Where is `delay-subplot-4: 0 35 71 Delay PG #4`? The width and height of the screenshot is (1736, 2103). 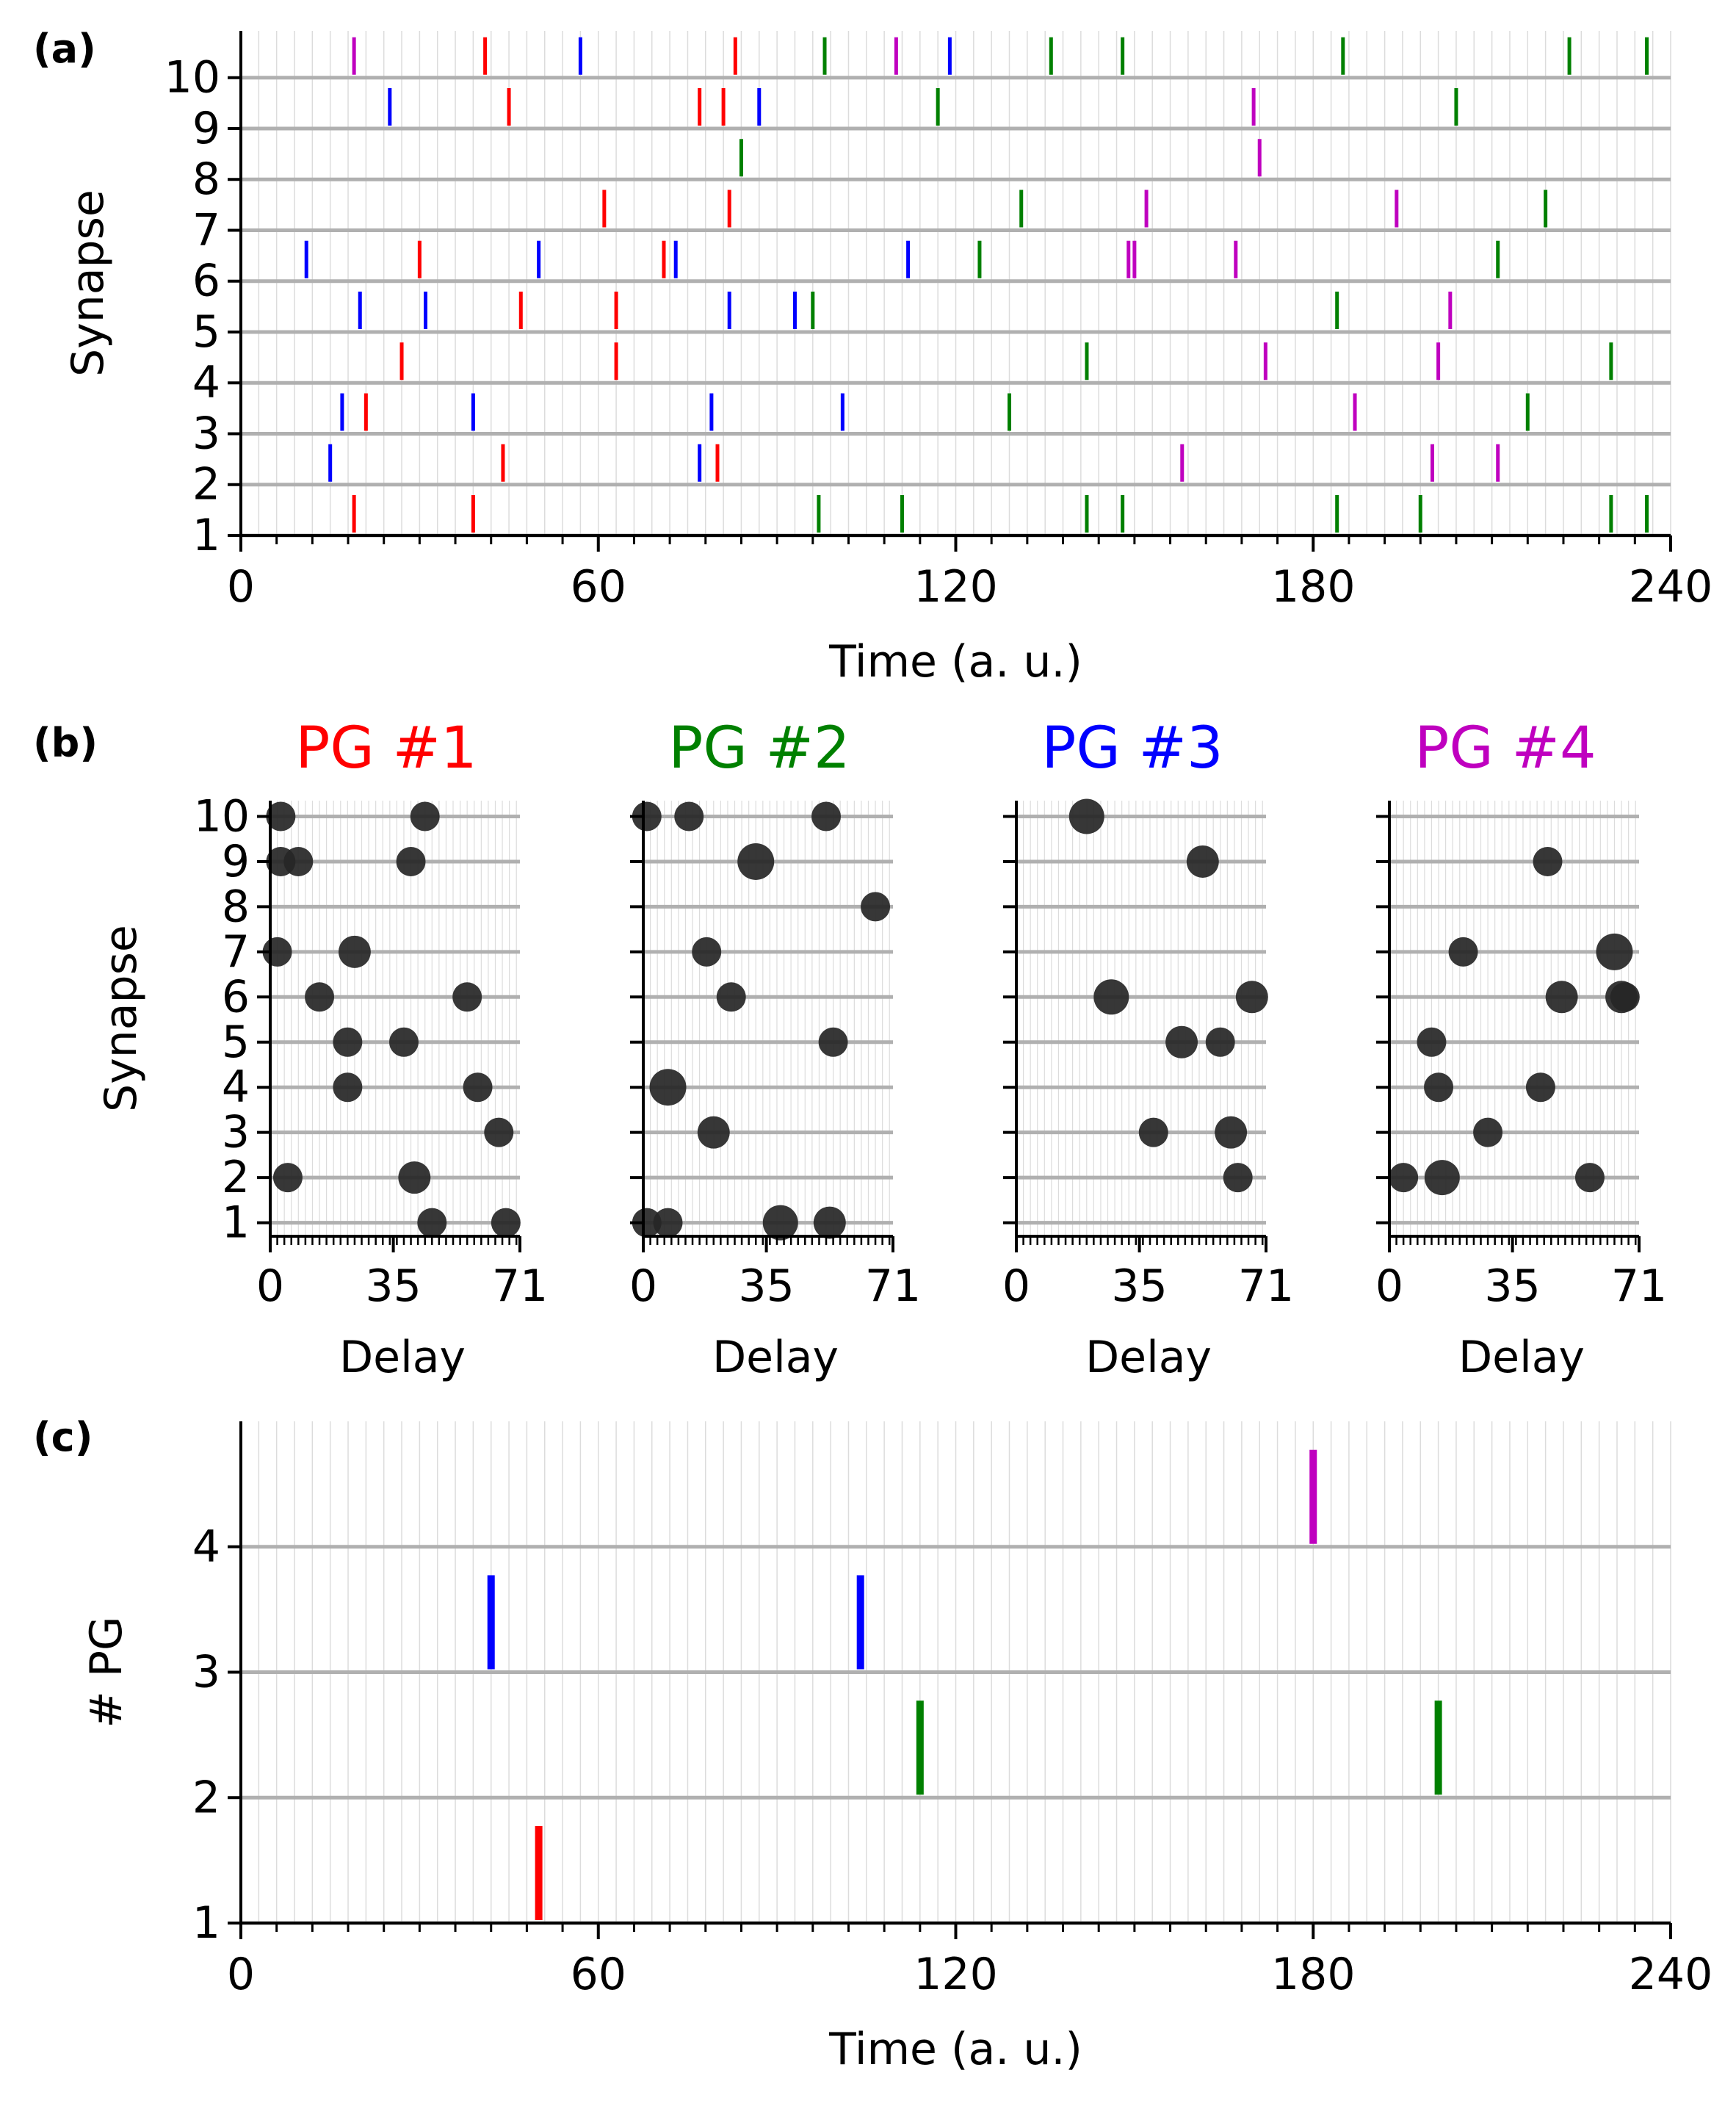 delay-subplot-4: 0 35 71 Delay PG #4 is located at coordinates (1521, 1049).